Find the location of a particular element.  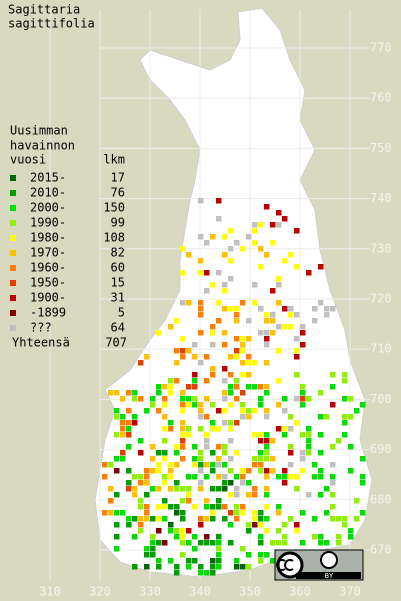

legend-label: 1970- is located at coordinates (48, 253).